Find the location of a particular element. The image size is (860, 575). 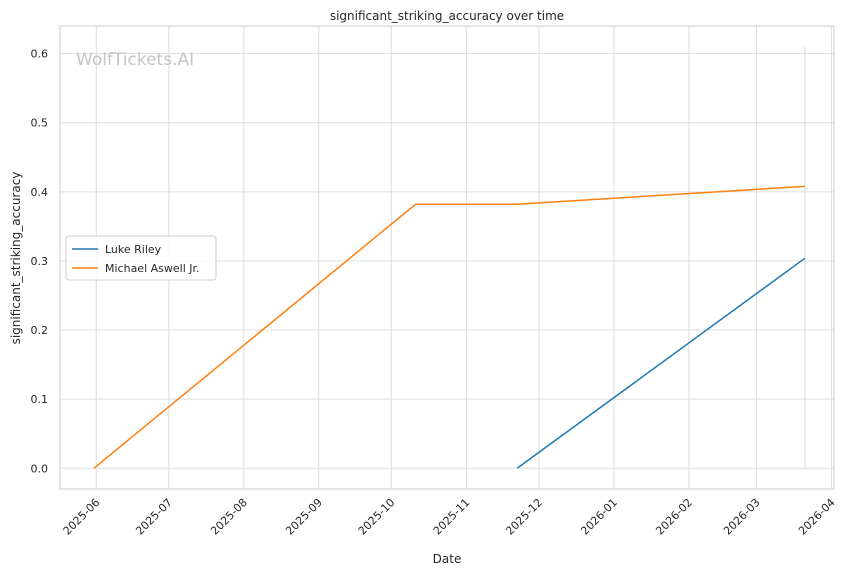

legend-label-luke-riley: Luke Riley is located at coordinates (133, 249).